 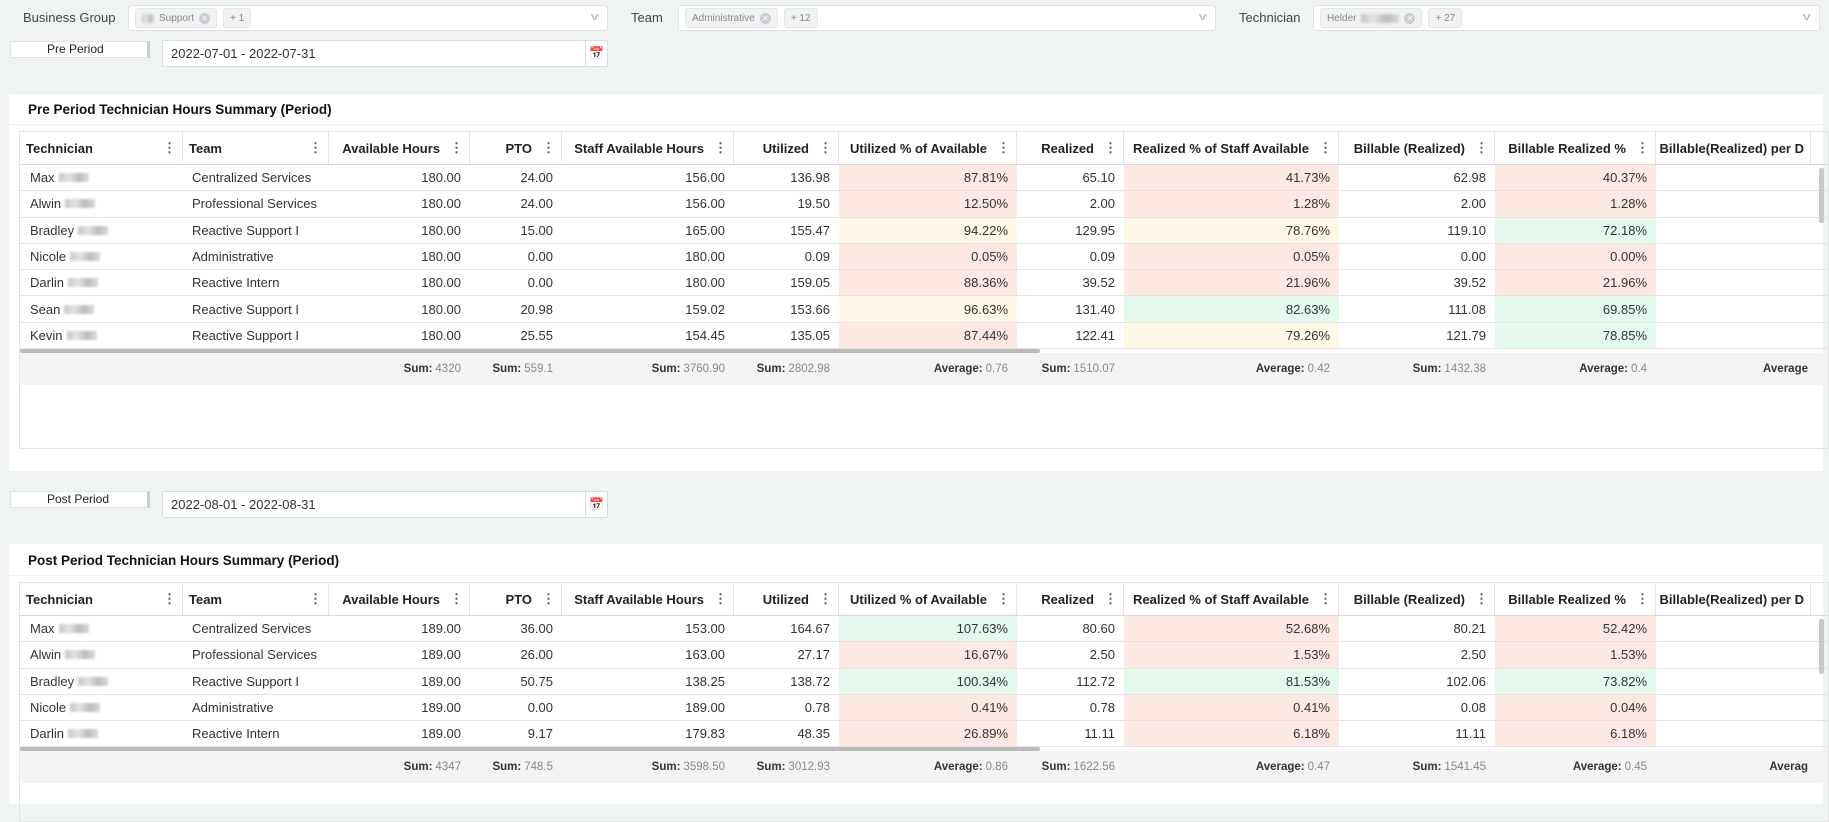 I want to click on technician-first-name: Bradley, so click(x=52, y=681).